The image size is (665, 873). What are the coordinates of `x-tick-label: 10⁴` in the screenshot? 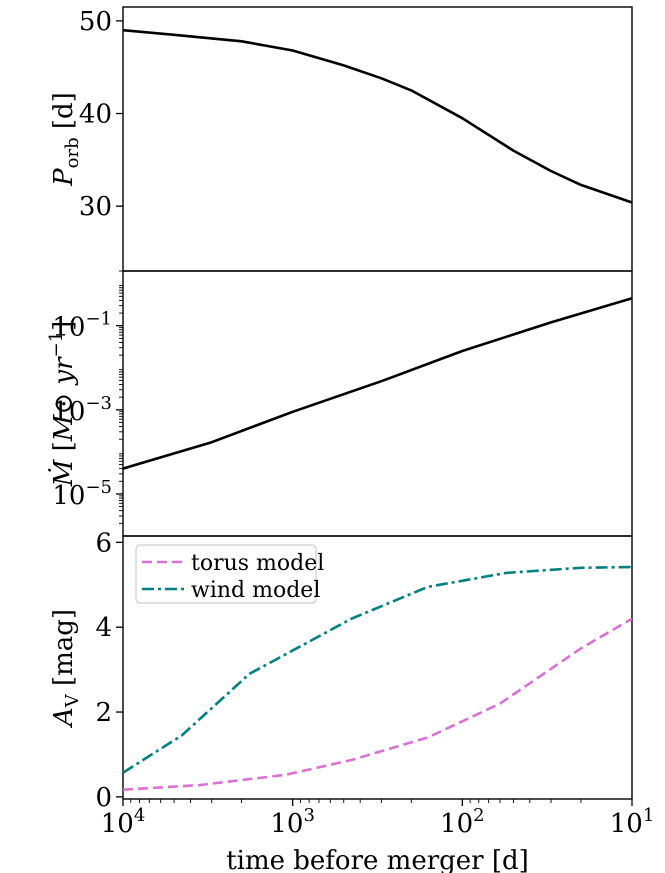 It's located at (123, 822).